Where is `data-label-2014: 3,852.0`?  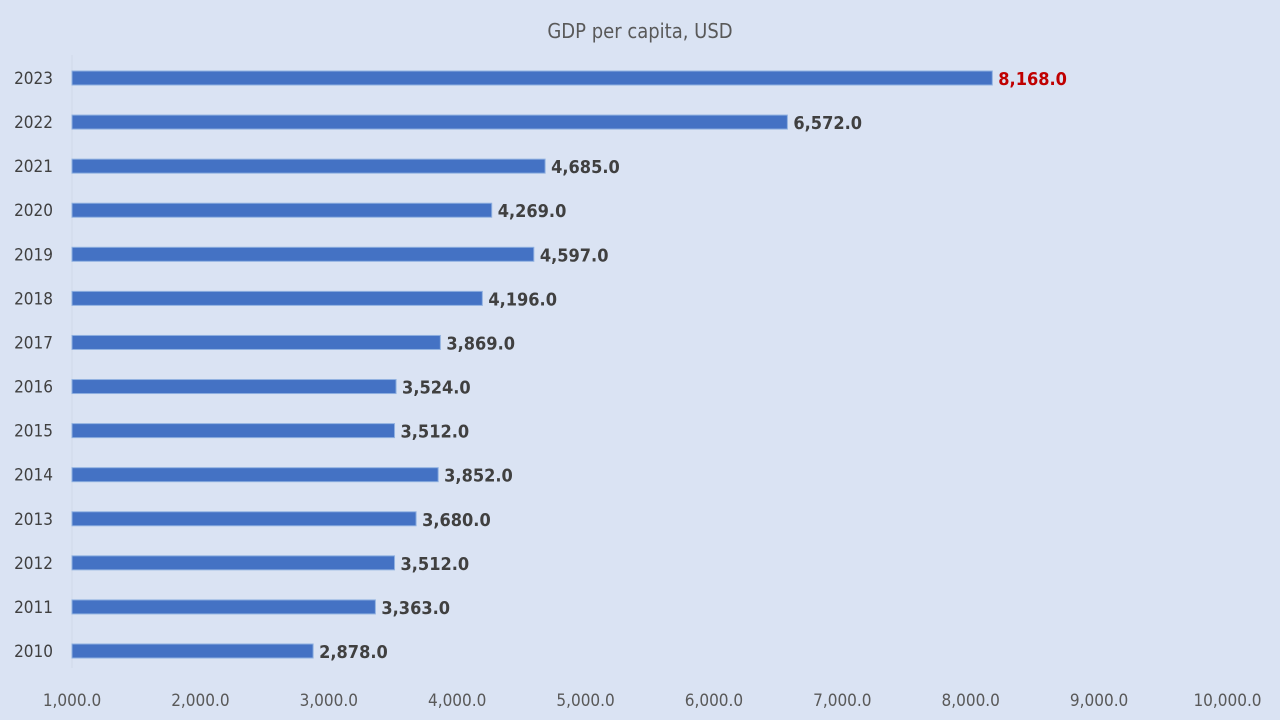 data-label-2014: 3,852.0 is located at coordinates (478, 476).